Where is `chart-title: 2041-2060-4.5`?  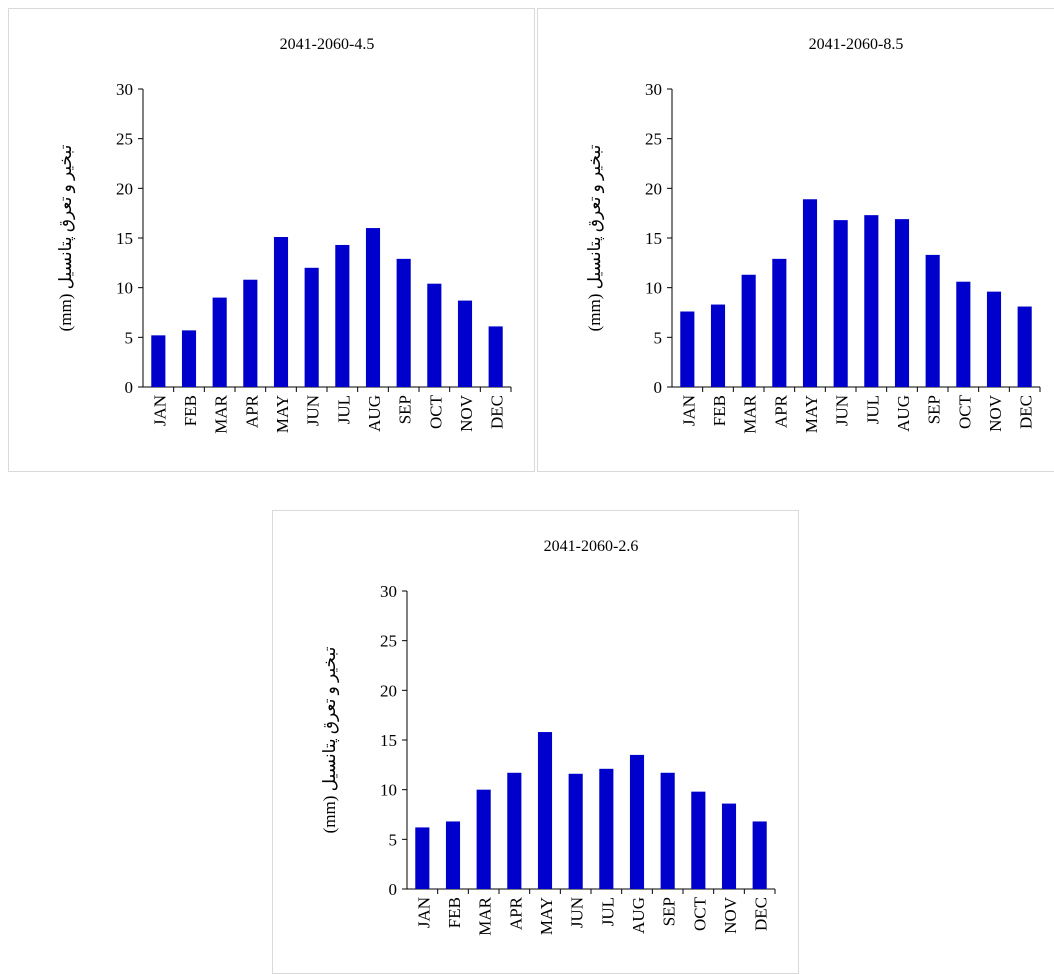
chart-title: 2041-2060-4.5 is located at coordinates (327, 44).